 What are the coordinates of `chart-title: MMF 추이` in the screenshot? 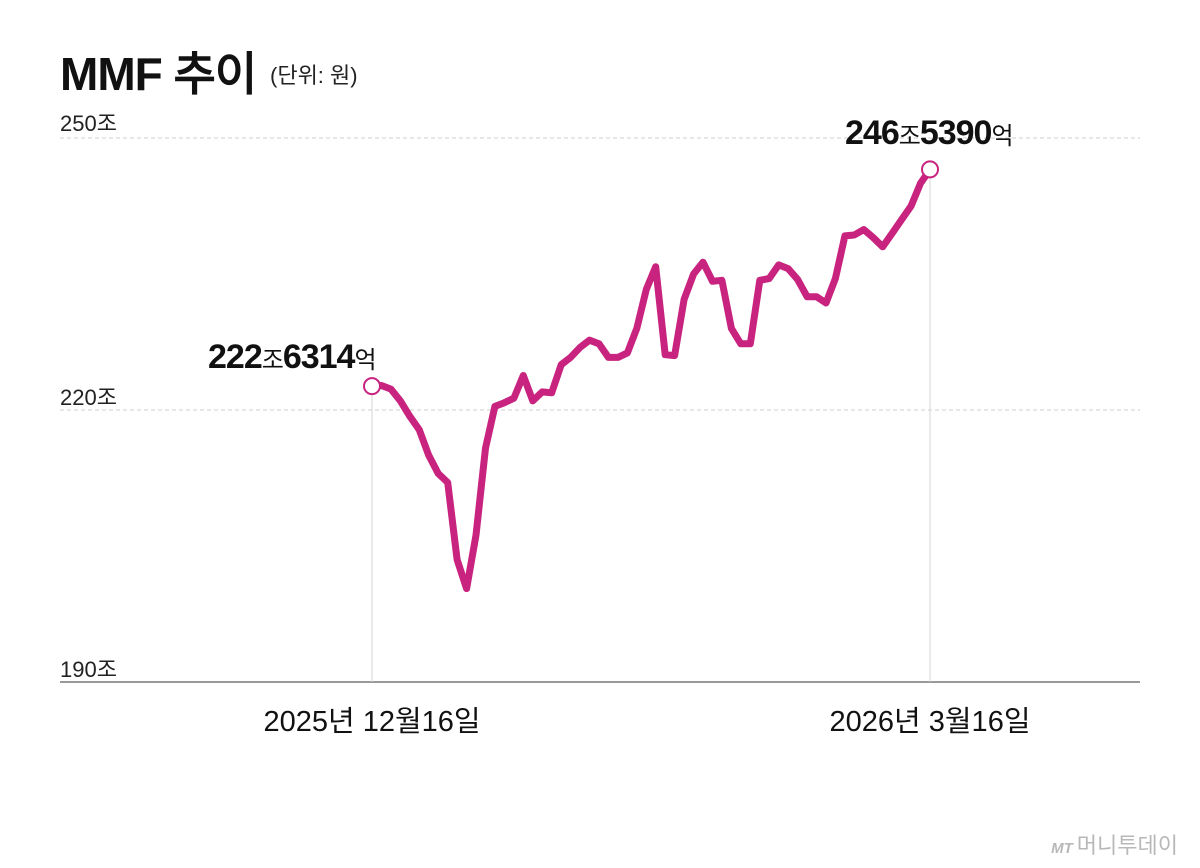 It's located at (158, 74).